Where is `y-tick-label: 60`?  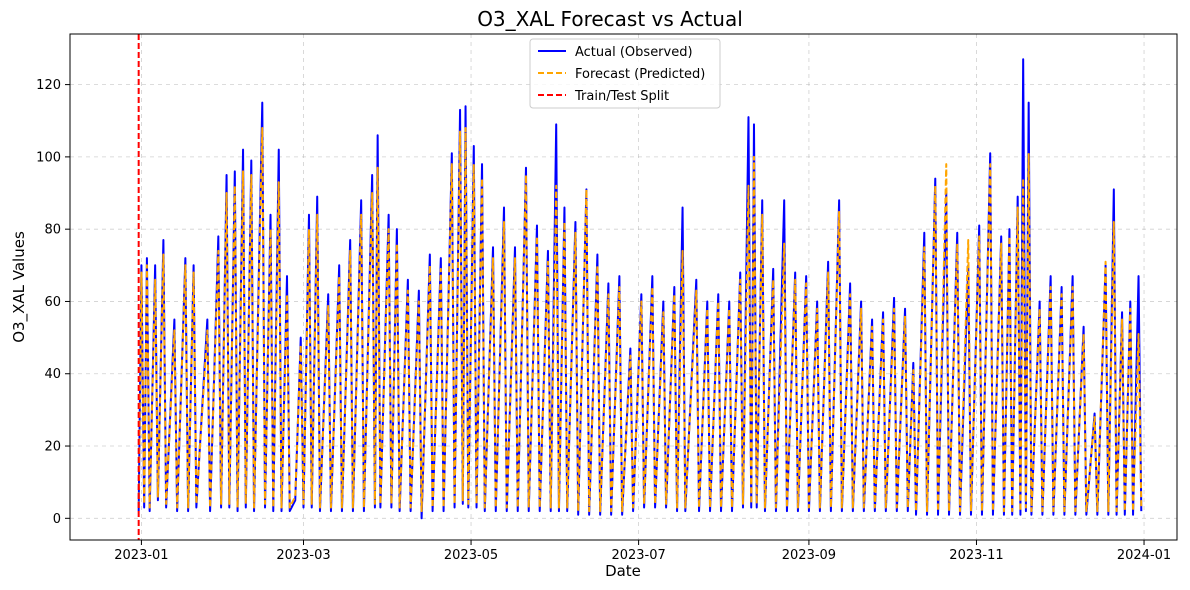 y-tick-label: 60 is located at coordinates (52, 302).